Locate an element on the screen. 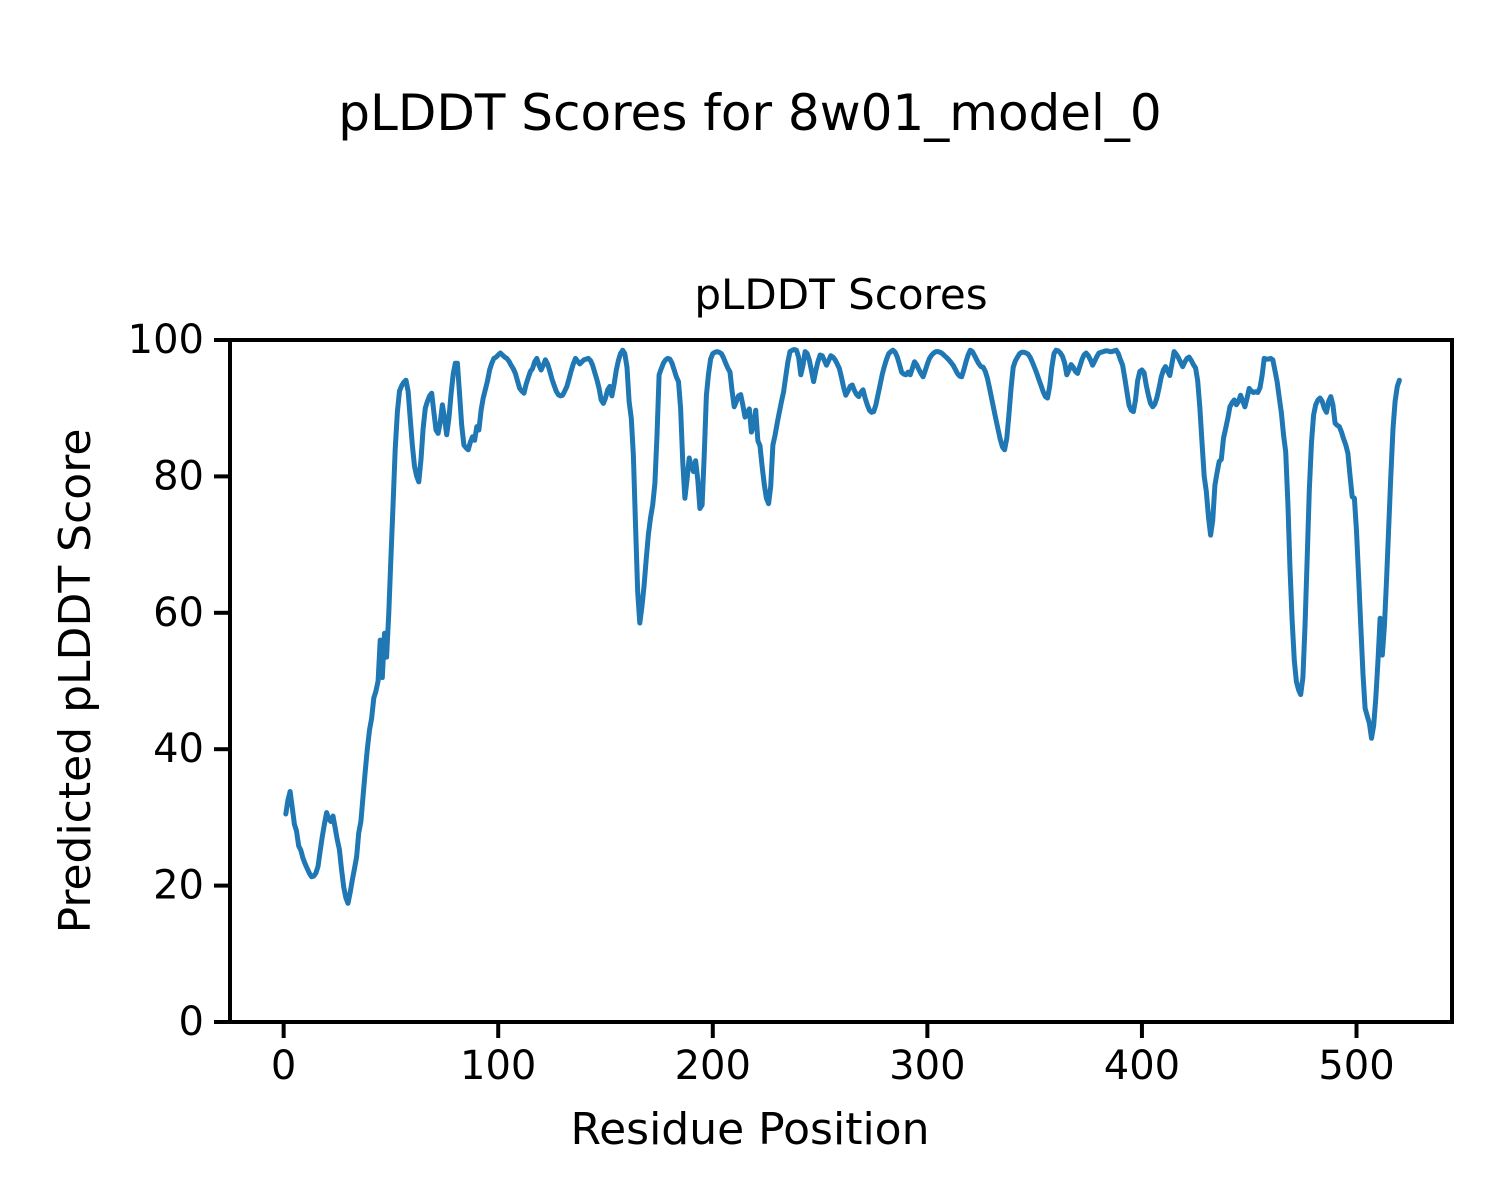 This screenshot has width=1500, height=1200. x-tick-label: 400 is located at coordinates (1142, 1066).